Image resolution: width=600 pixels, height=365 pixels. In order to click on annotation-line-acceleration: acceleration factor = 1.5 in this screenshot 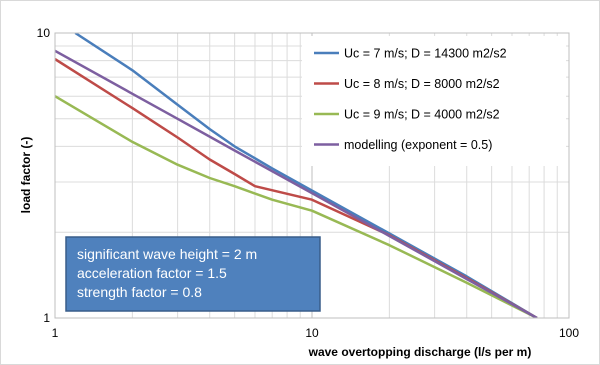, I will do `click(152, 273)`.